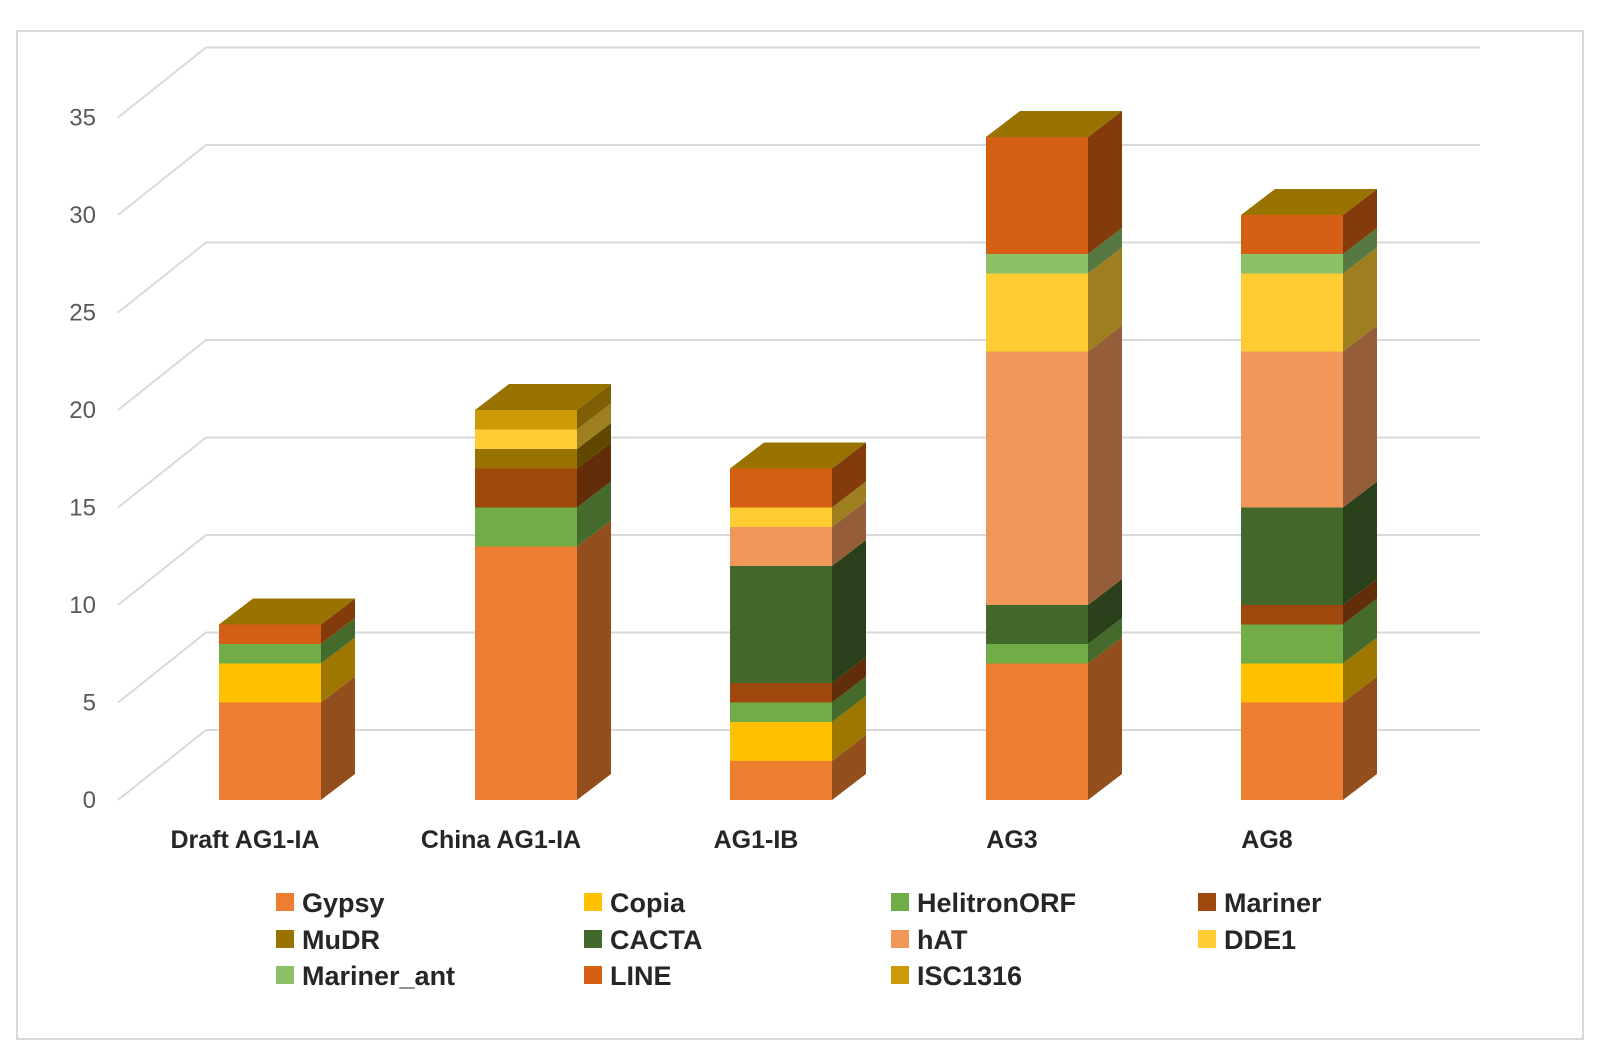 This screenshot has height=1056, width=1602. I want to click on x-category-label: AG8, so click(1267, 840).